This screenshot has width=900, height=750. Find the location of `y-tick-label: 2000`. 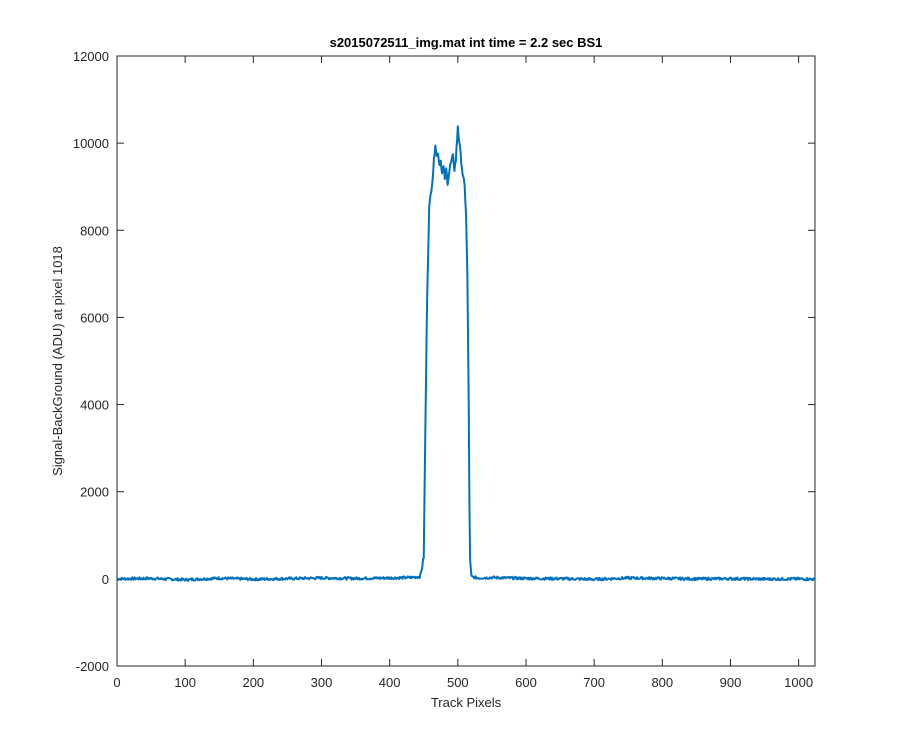

y-tick-label: 2000 is located at coordinates (94, 492).